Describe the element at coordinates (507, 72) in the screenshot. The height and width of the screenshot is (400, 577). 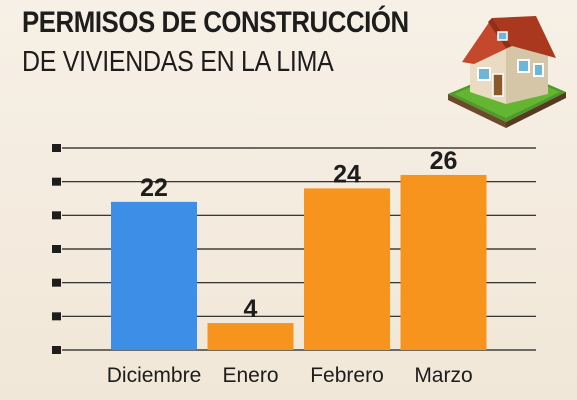
I see `house-icon` at that location.